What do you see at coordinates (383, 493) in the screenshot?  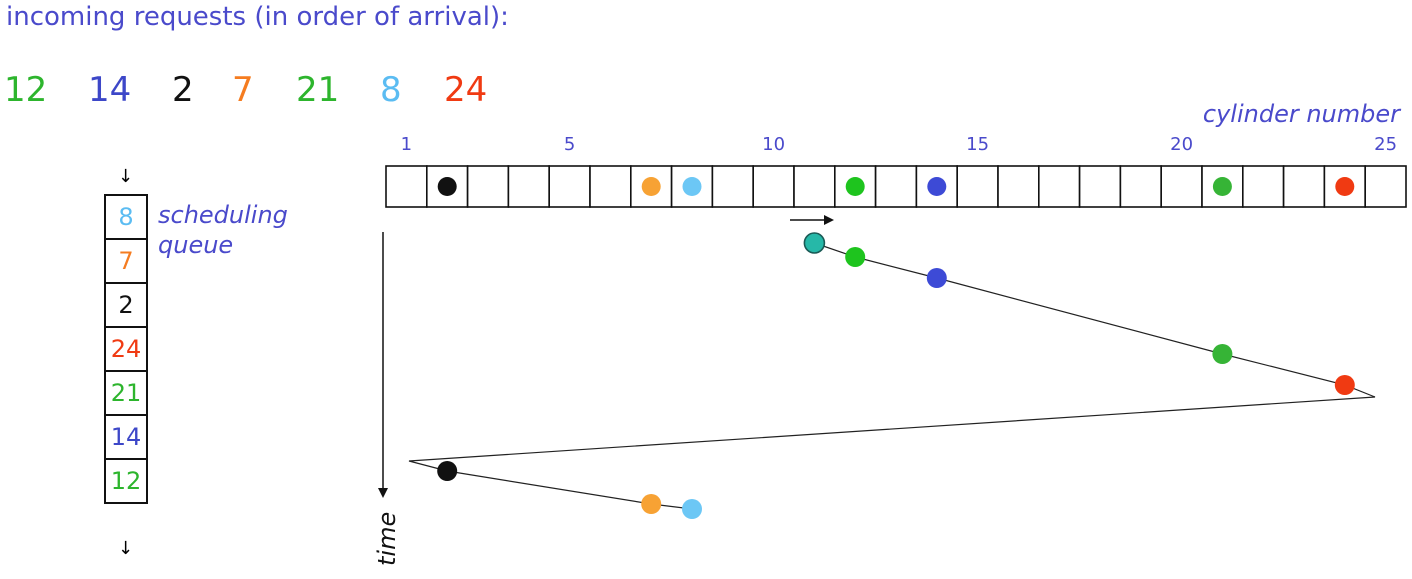 I see `time-axis-arrowhead` at bounding box center [383, 493].